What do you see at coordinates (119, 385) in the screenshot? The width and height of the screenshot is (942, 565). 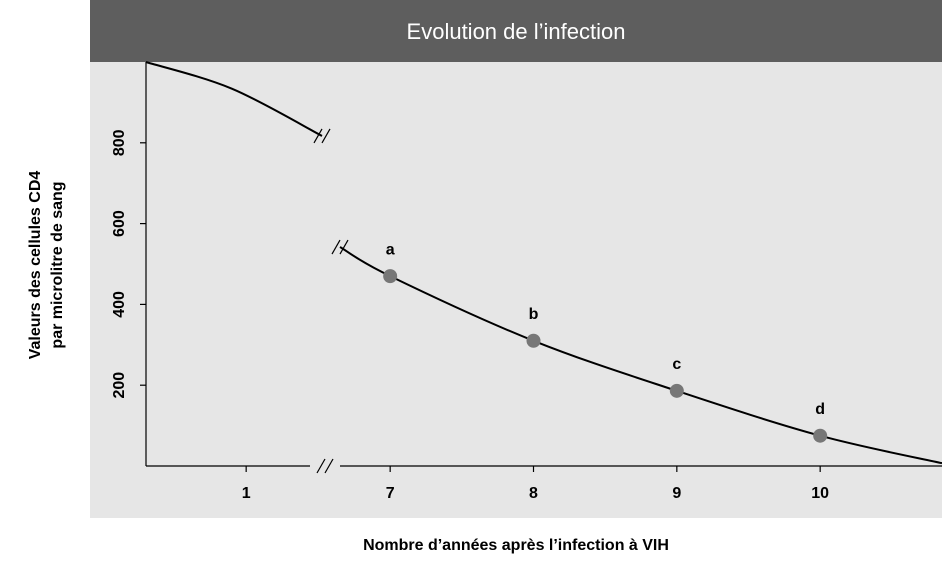 I see `y-tick-label: 200` at bounding box center [119, 385].